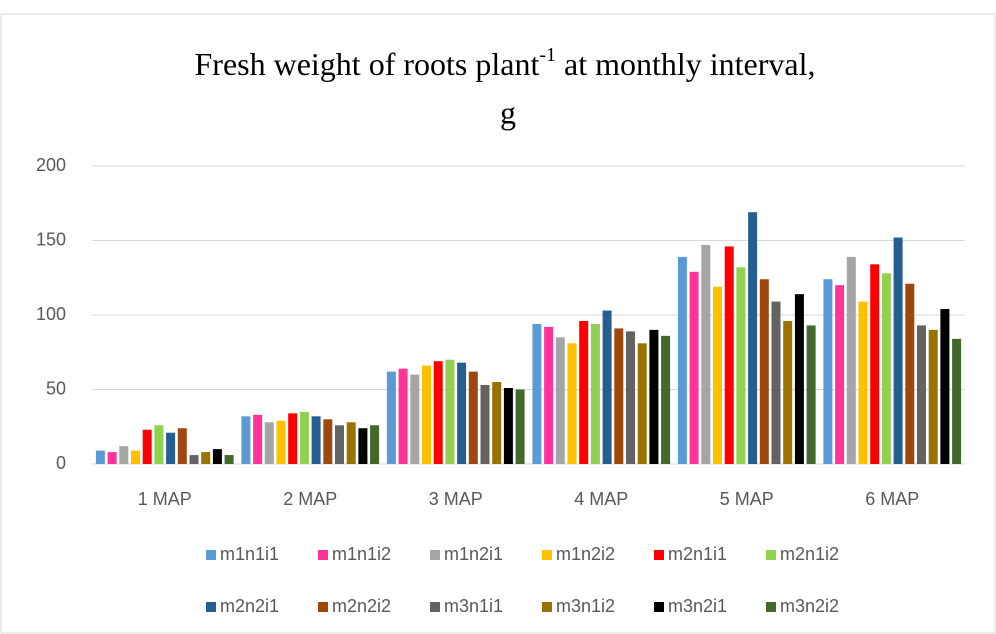  I want to click on title-part: at monthly interval,, so click(686, 64).